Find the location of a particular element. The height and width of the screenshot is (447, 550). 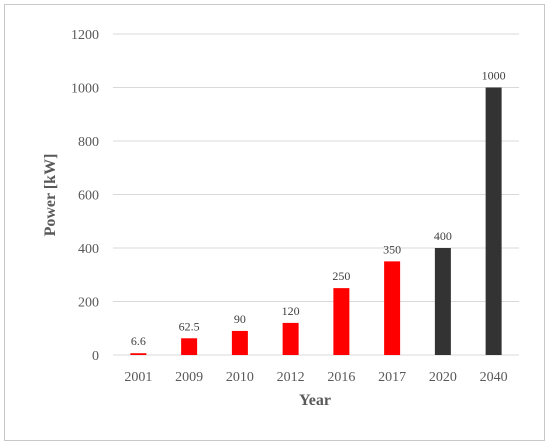

y-tick-label: 1200 is located at coordinates (85, 35).